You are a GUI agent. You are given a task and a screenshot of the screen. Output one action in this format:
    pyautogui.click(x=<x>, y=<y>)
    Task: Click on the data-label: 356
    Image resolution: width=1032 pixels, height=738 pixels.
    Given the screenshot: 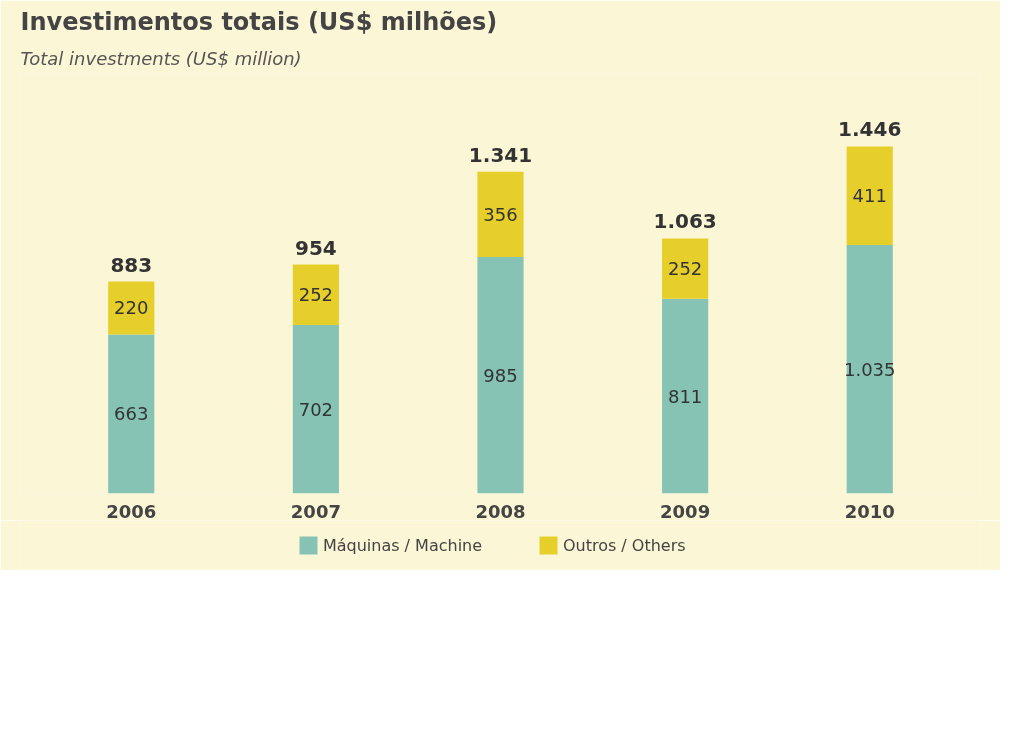 What is the action you would take?
    pyautogui.click(x=500, y=214)
    